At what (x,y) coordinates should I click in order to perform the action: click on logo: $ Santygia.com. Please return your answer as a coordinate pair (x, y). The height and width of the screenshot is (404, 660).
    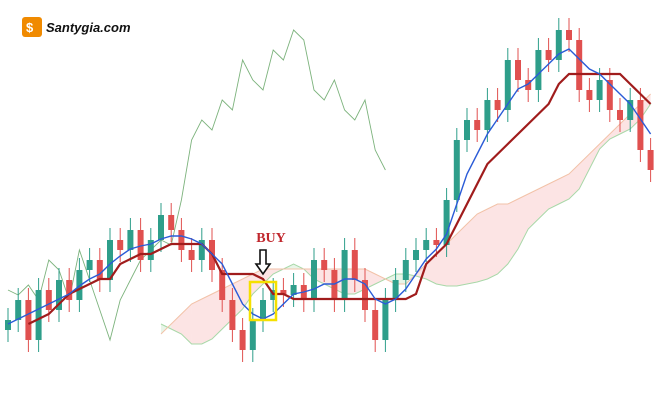
    Looking at the image, I should click on (76, 27).